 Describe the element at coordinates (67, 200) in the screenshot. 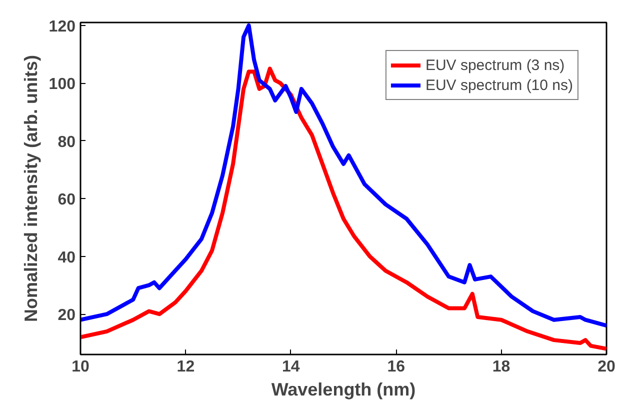

I see `y-tick-label: 60` at that location.